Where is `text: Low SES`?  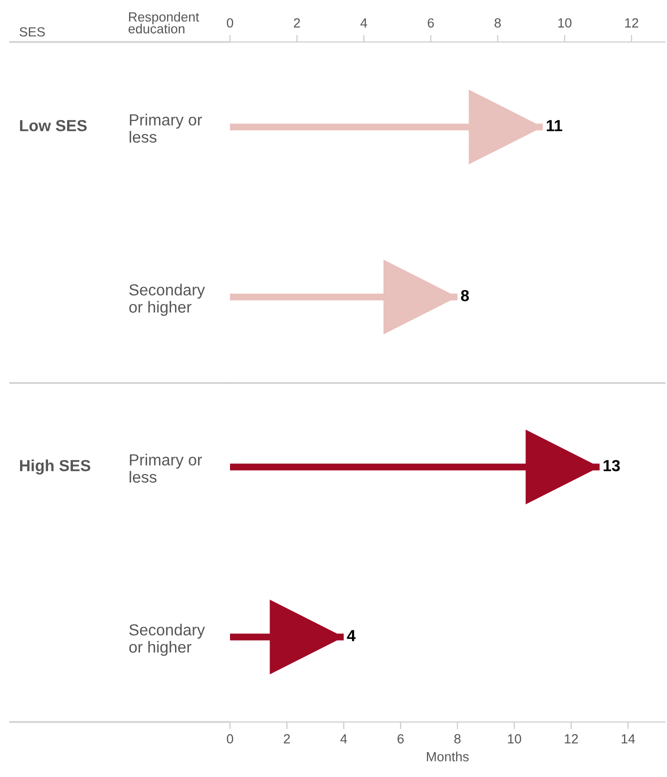 text: Low SES is located at coordinates (53, 126).